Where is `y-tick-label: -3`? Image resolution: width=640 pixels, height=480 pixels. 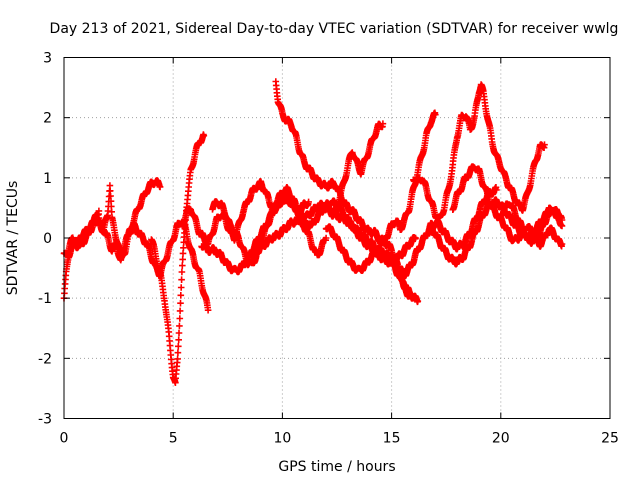 y-tick-label: -3 is located at coordinates (45, 420).